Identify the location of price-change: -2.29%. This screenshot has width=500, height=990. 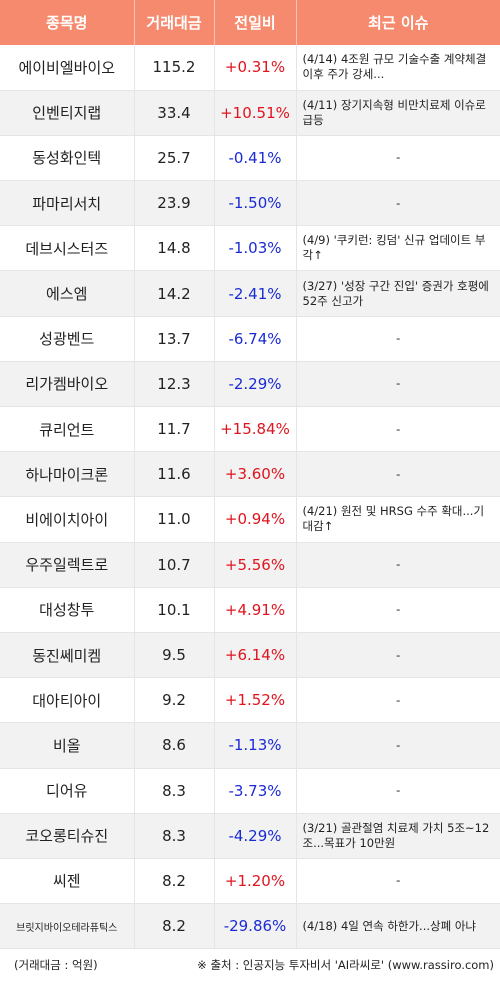
(255, 384).